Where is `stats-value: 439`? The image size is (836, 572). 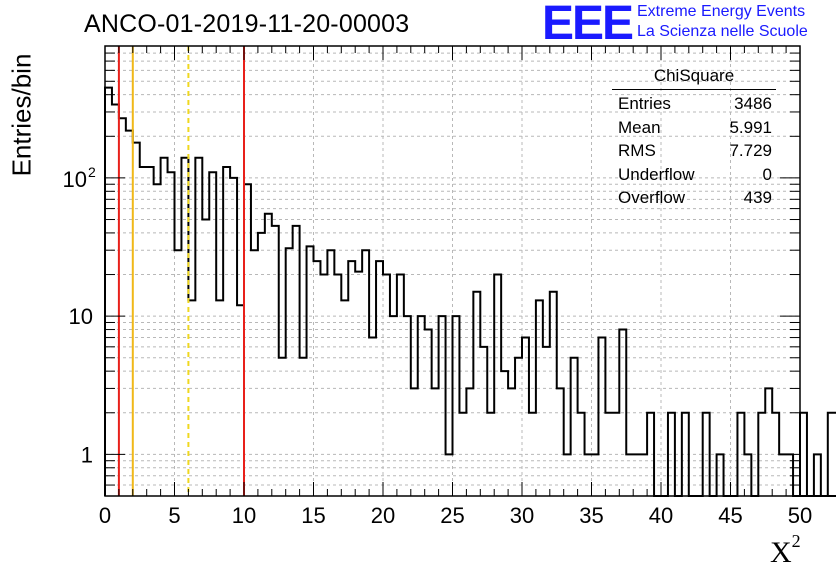 stats-value: 439 is located at coordinates (757, 197).